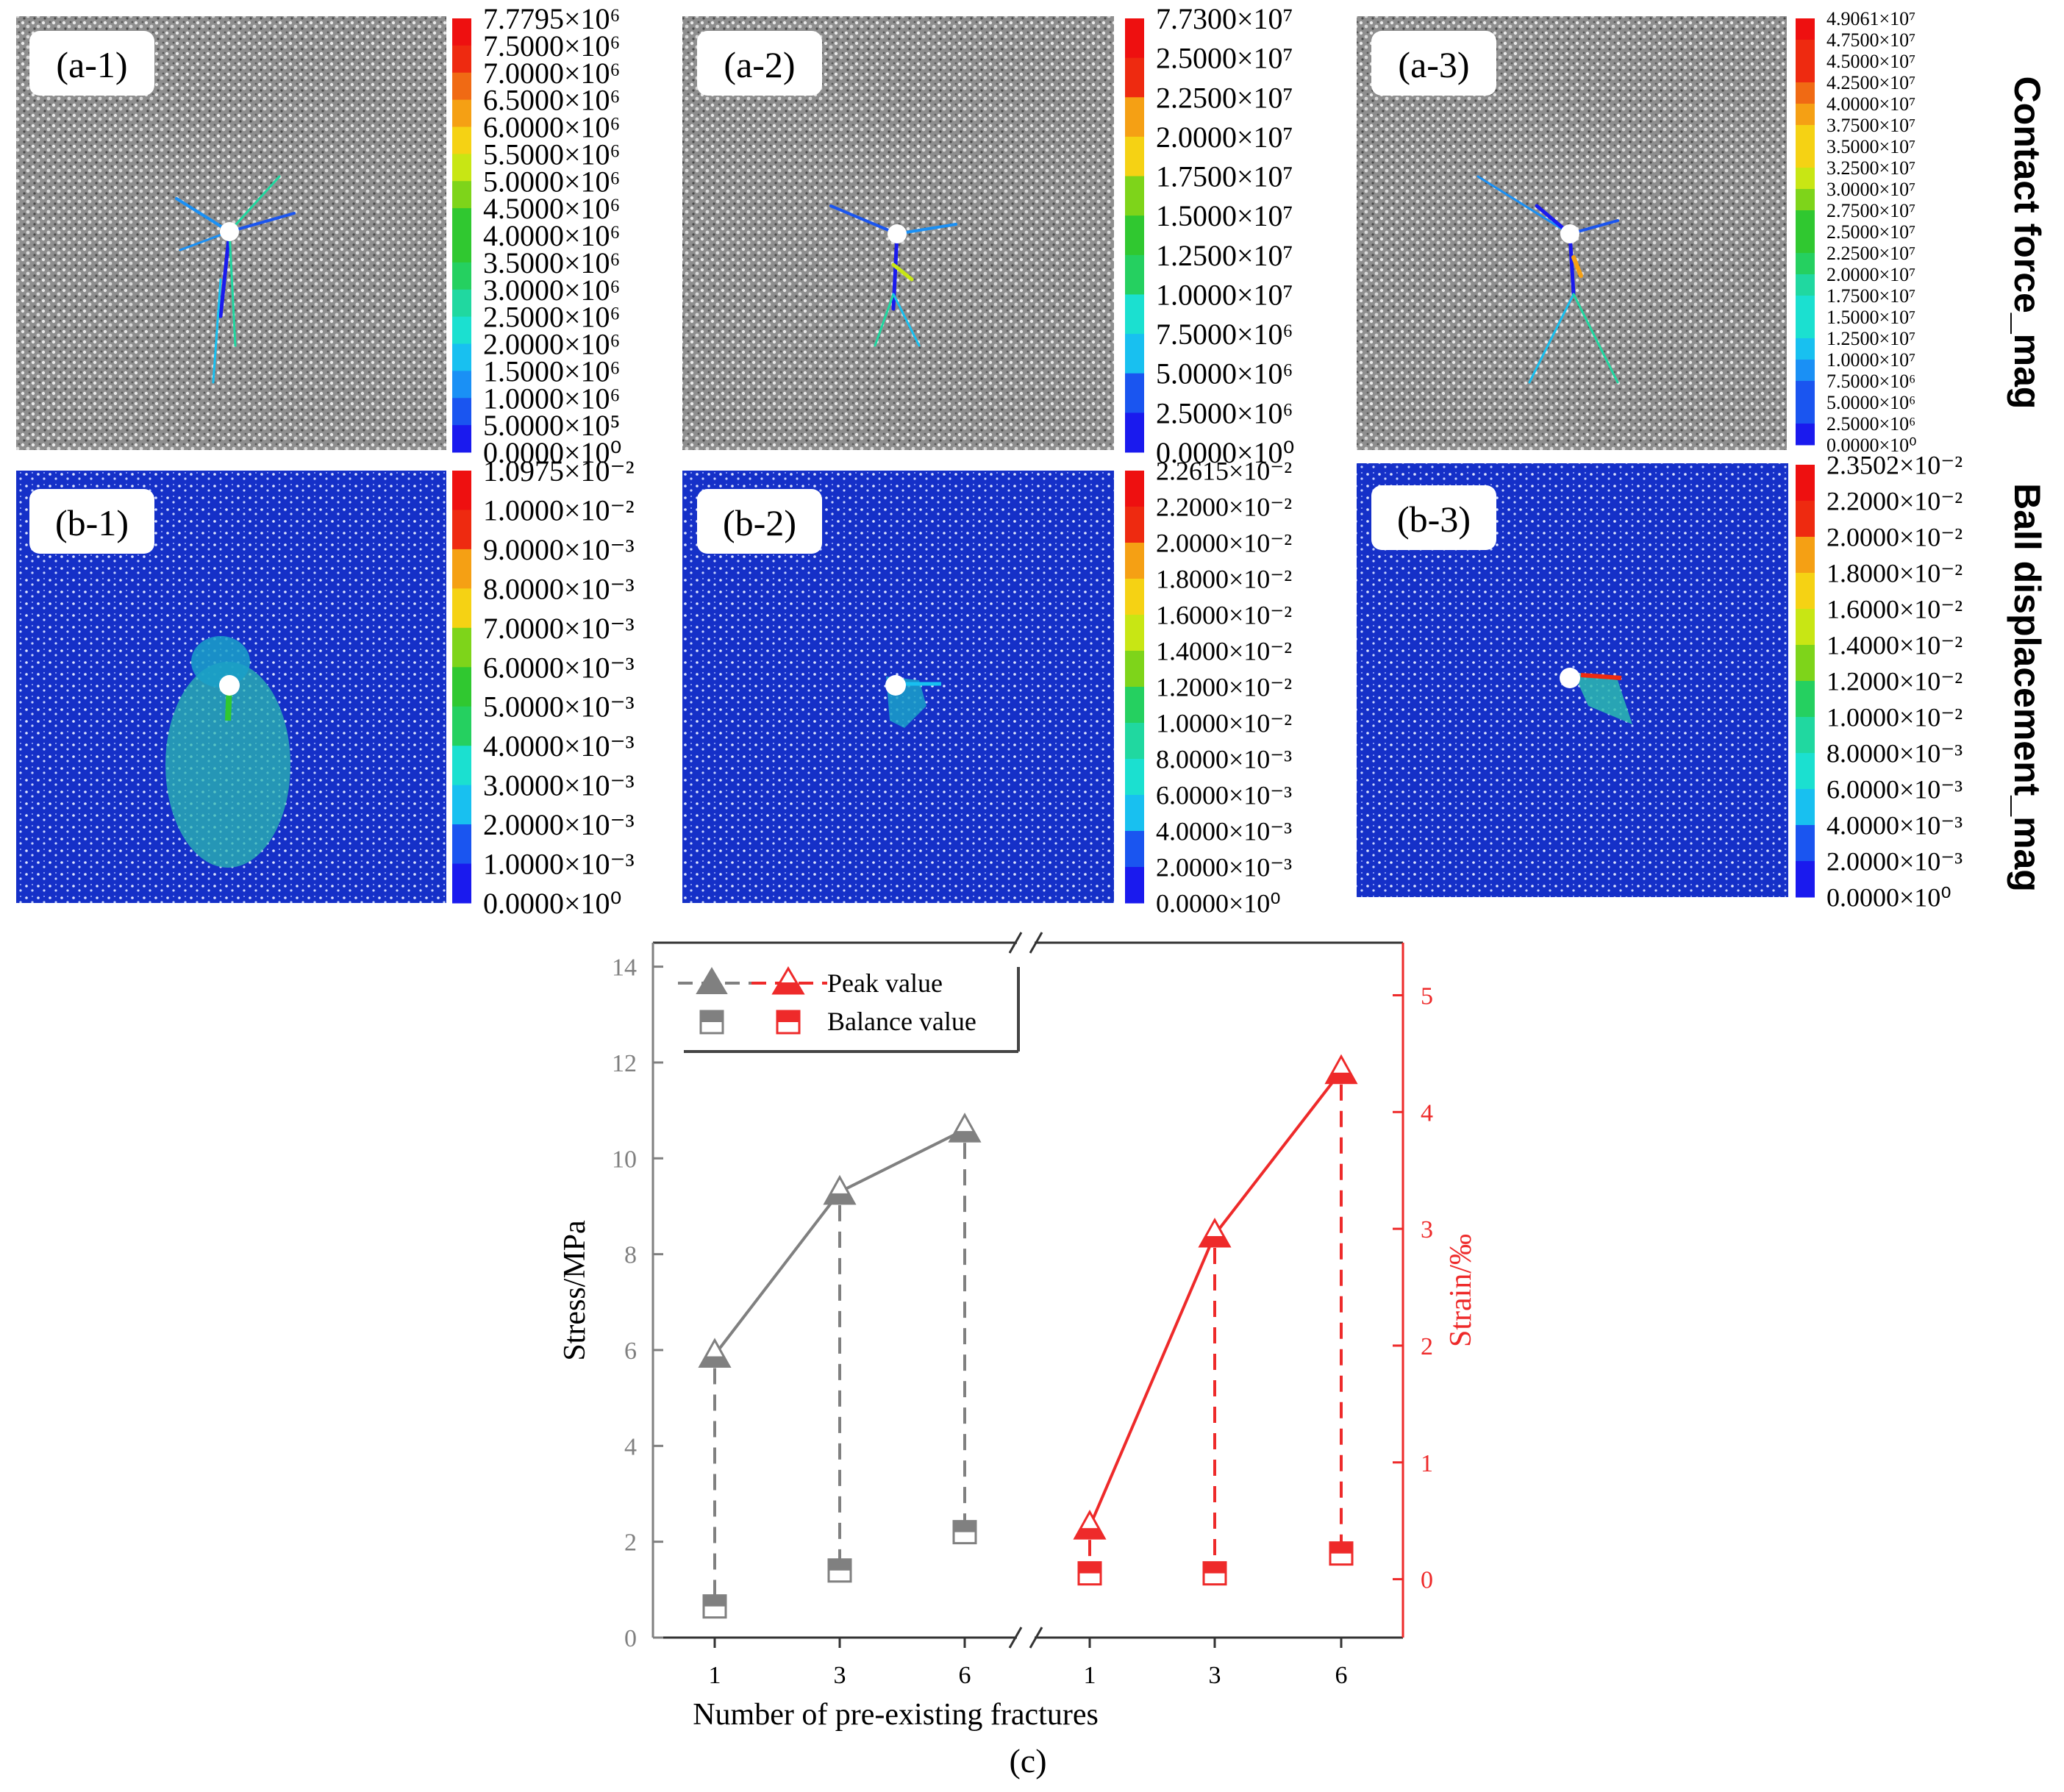 The height and width of the screenshot is (1792, 2064). What do you see at coordinates (1224, 507) in the screenshot?
I see `colorbar-tick-label: 2.2000×10⁻²` at bounding box center [1224, 507].